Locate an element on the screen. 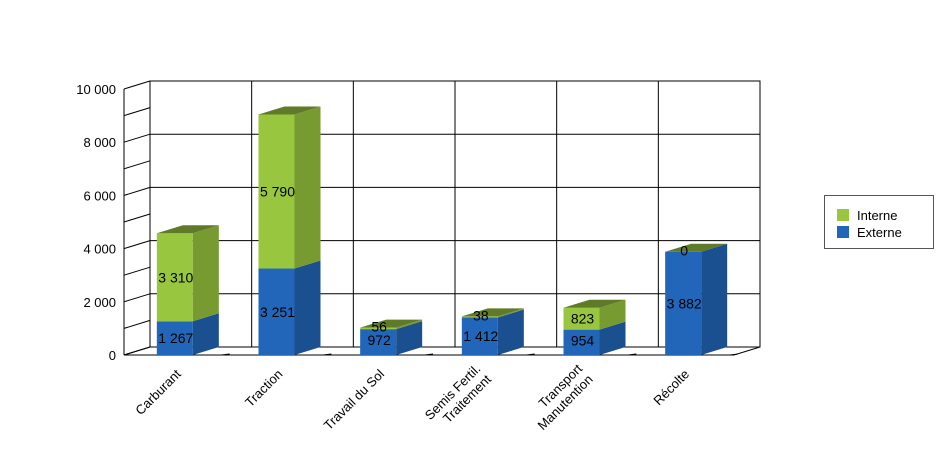  chart-floor is located at coordinates (442, 351).